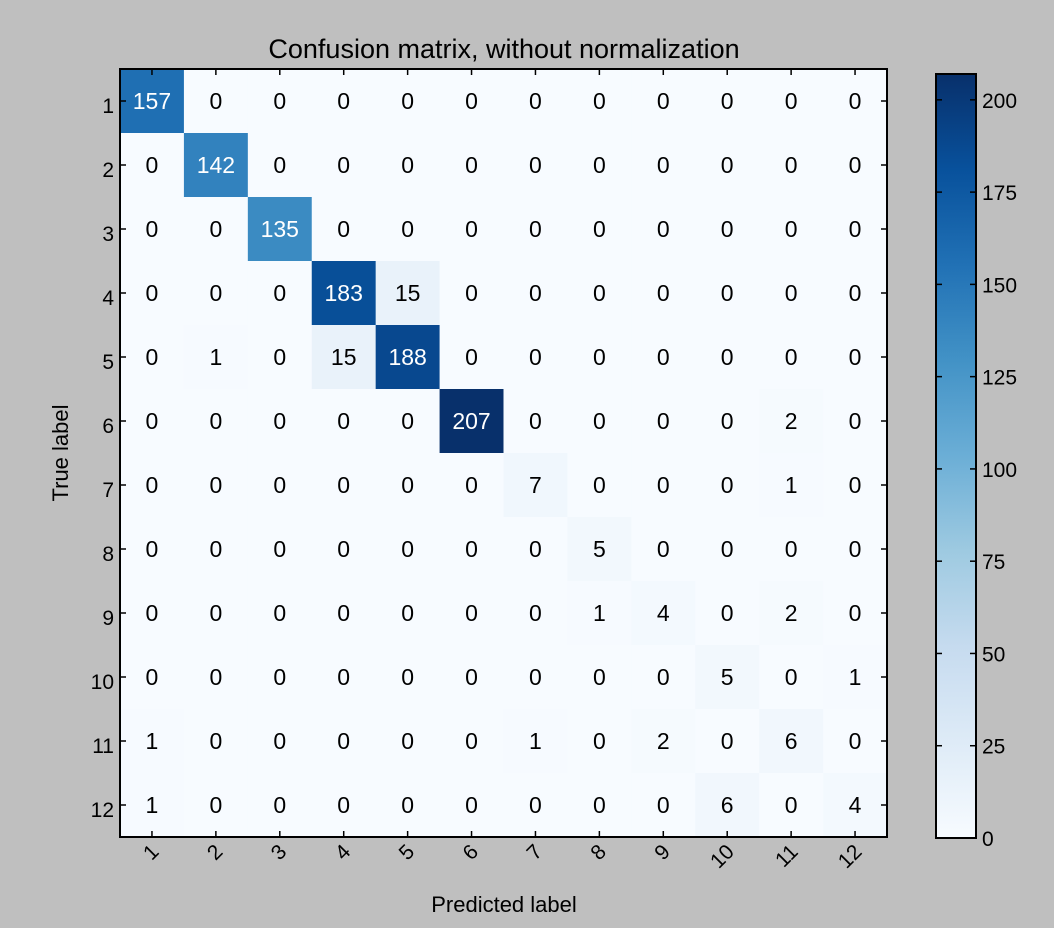 Image resolution: width=1054 pixels, height=928 pixels. What do you see at coordinates (850, 856) in the screenshot?
I see `x-tick-label: 12` at bounding box center [850, 856].